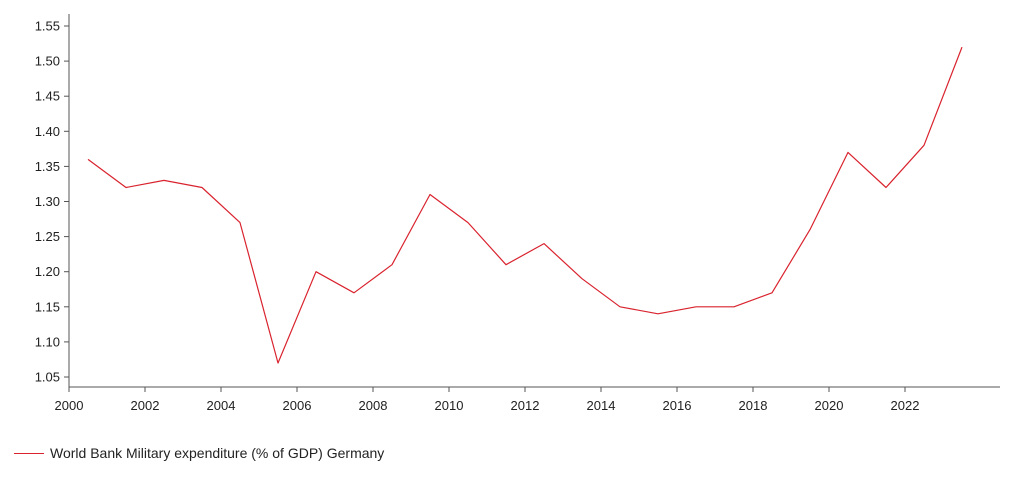 Image resolution: width=1022 pixels, height=489 pixels. I want to click on x-tick-label: 2016, so click(677, 405).